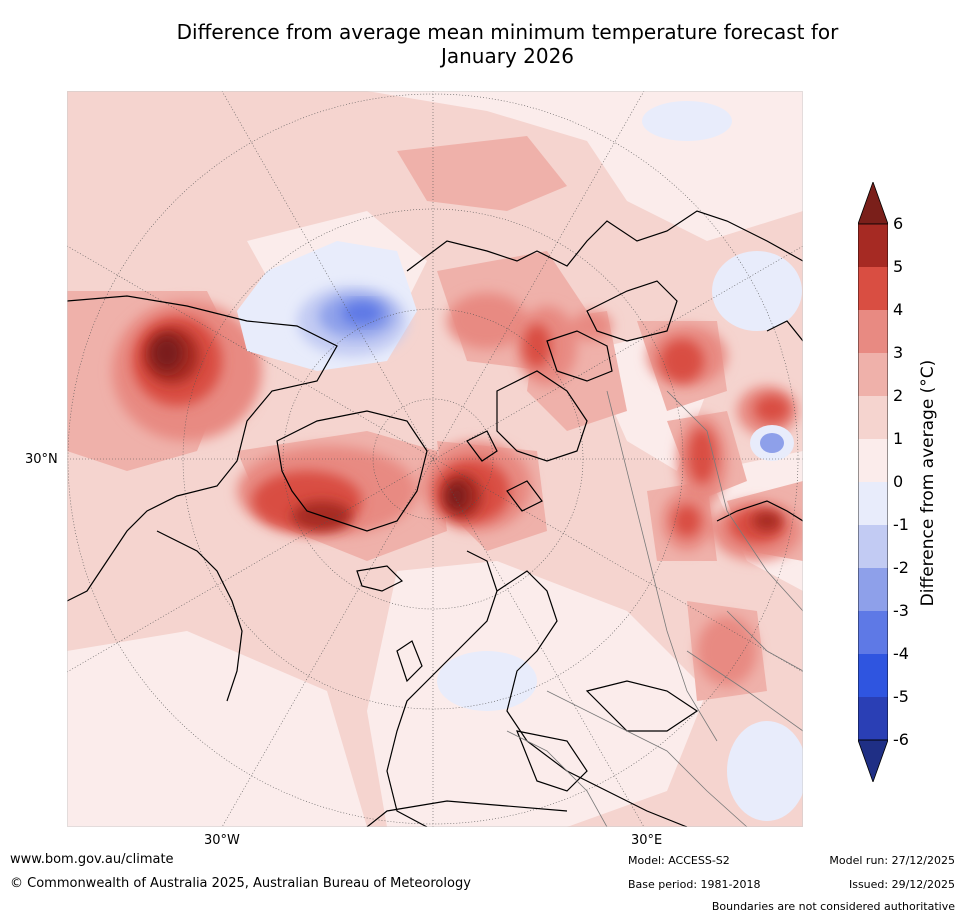 The height and width of the screenshot is (919, 965). Describe the element at coordinates (901, 884) in the screenshot. I see `footer-issued: Issued: 29/12/2025` at that location.